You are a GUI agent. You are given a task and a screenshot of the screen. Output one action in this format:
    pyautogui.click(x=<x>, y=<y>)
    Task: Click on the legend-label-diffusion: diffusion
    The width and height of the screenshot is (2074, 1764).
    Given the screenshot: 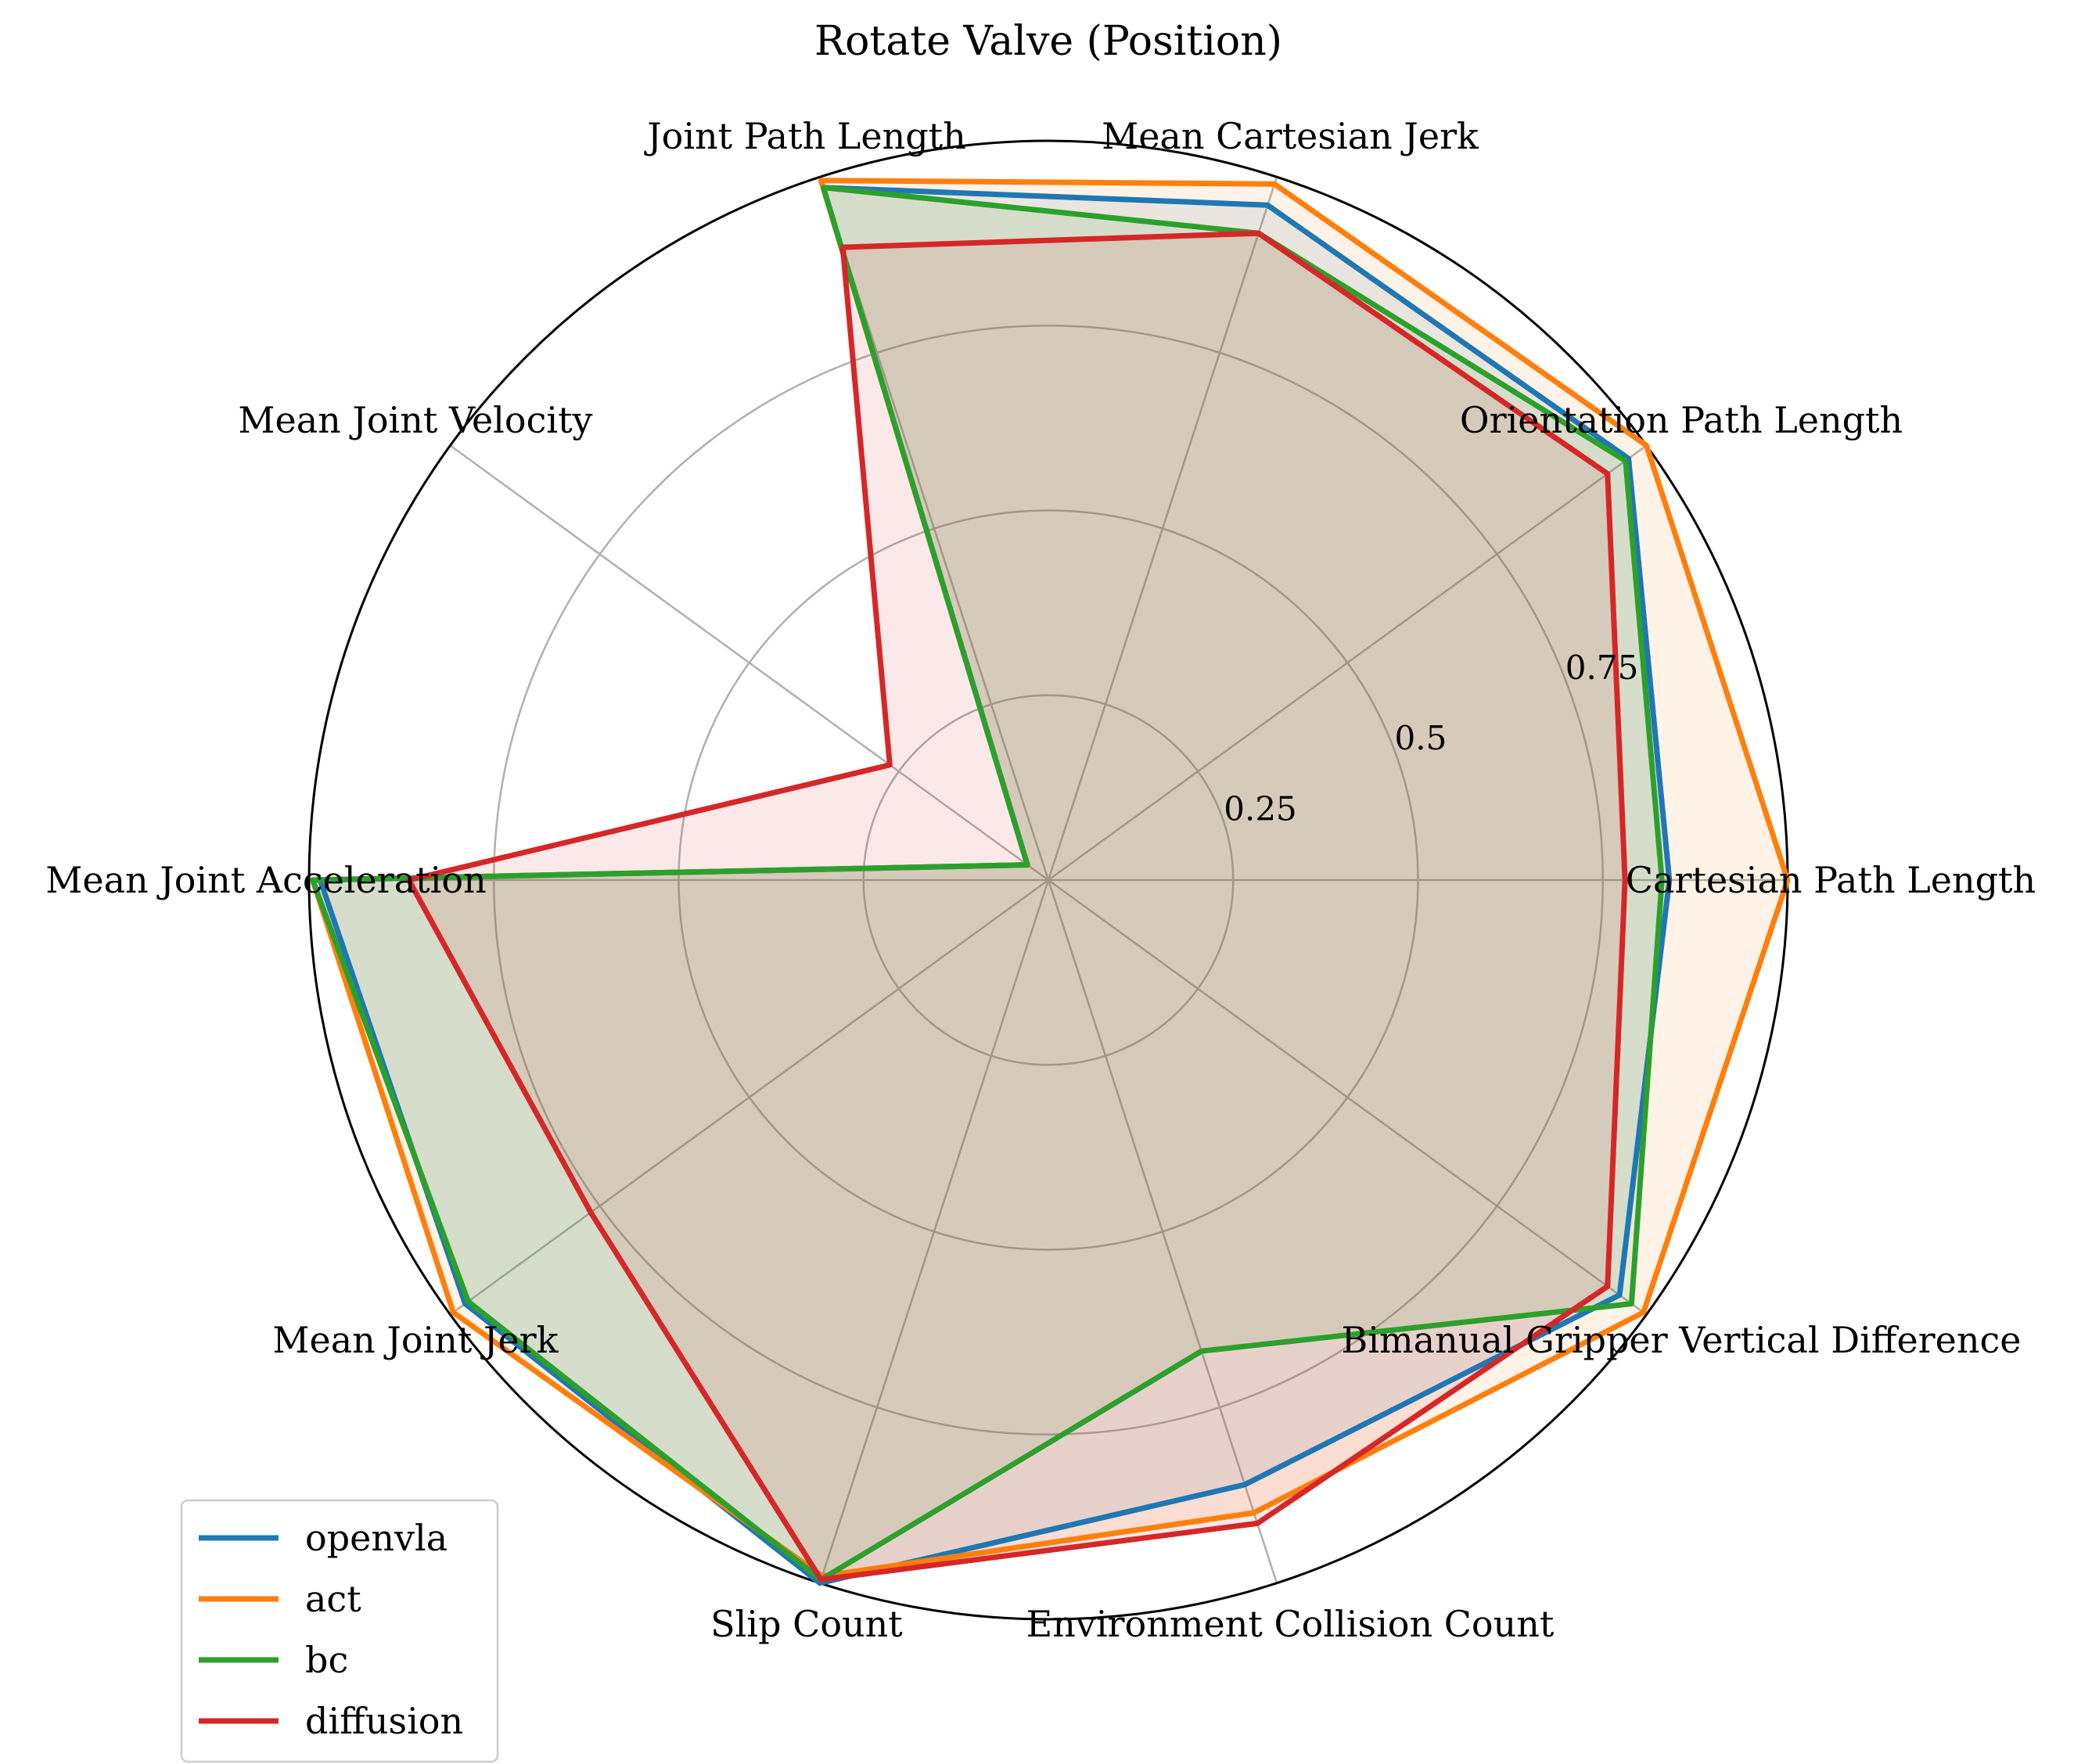 What is the action you would take?
    pyautogui.click(x=384, y=1721)
    